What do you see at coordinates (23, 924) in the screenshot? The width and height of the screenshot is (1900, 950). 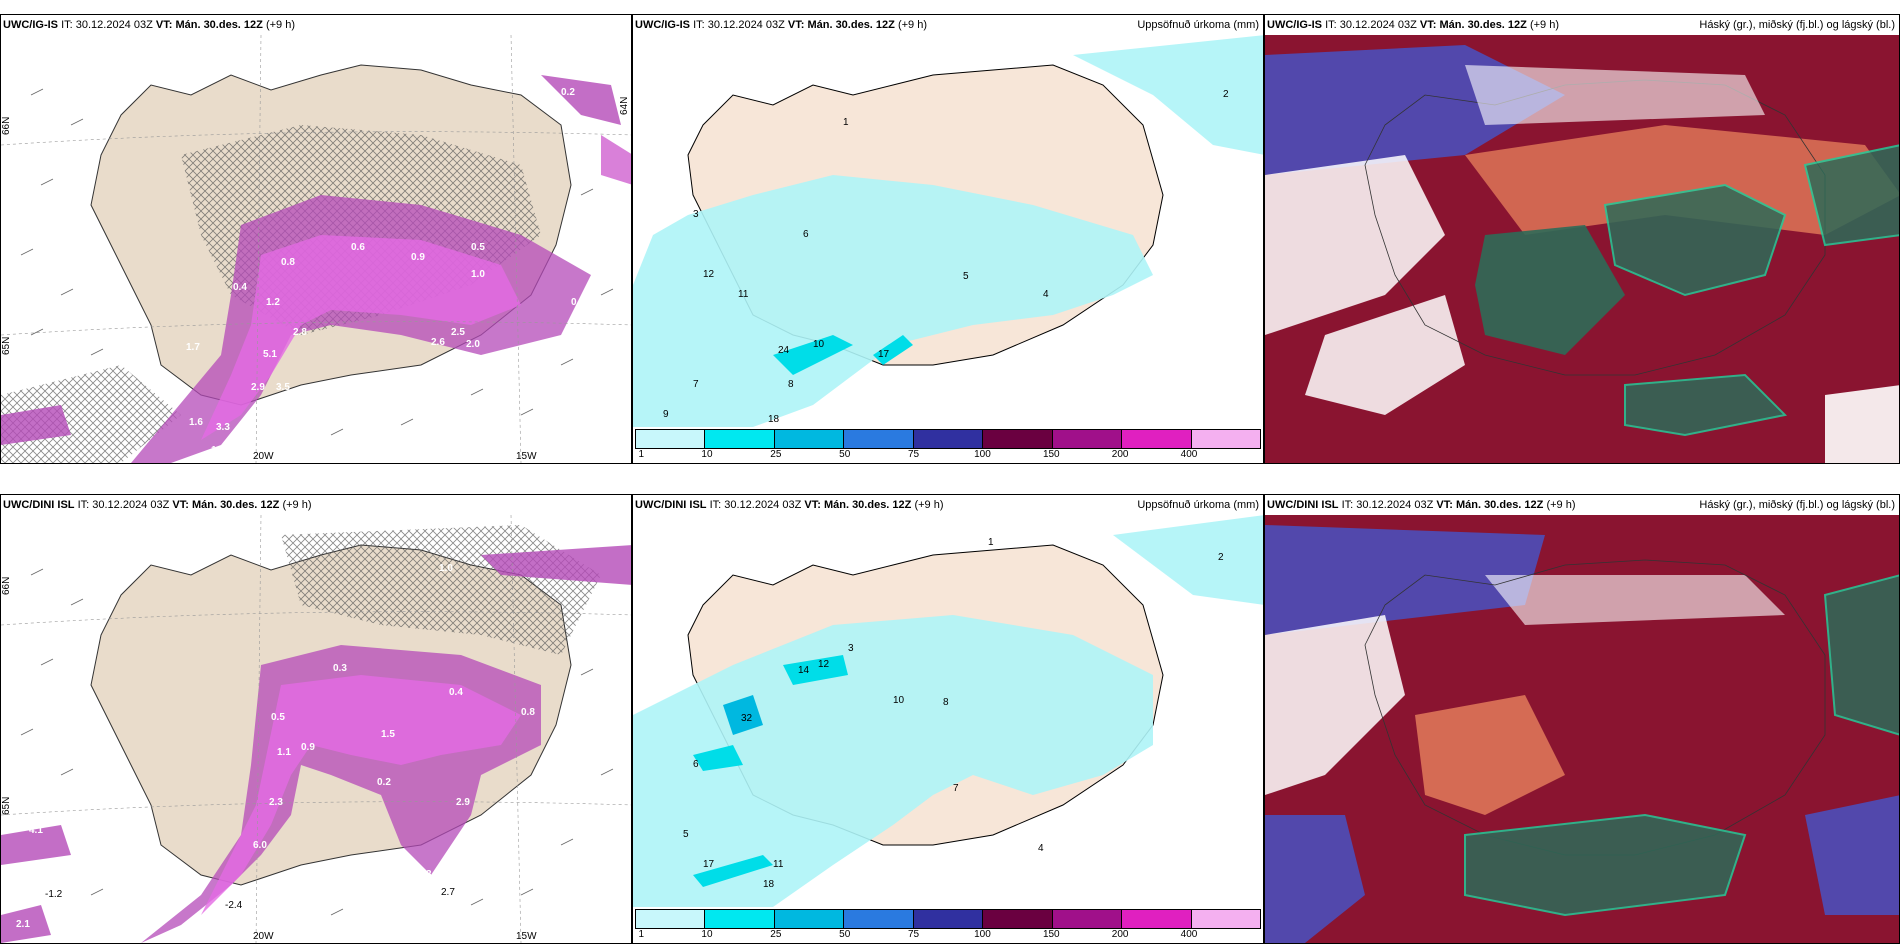 I see `svg-text: 2.1` at bounding box center [23, 924].